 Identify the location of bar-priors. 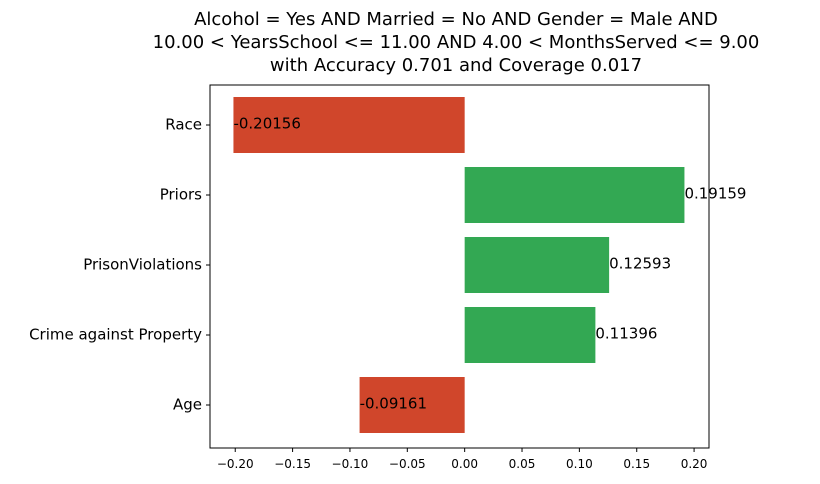
(574, 195).